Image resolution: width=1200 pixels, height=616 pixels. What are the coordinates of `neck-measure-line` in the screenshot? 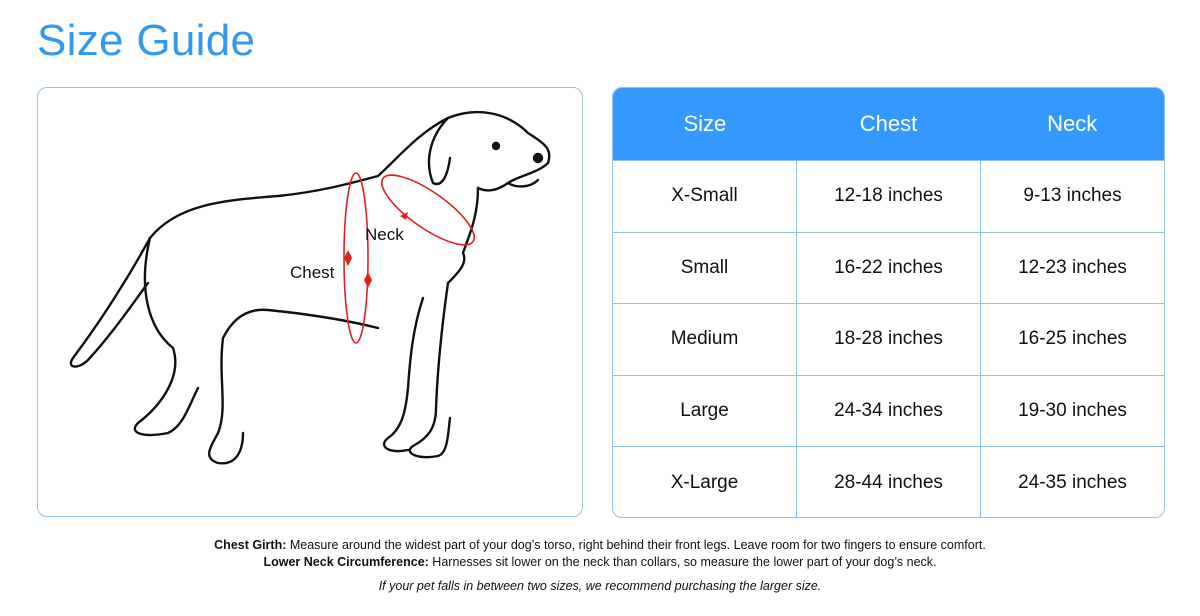 It's located at (428, 210).